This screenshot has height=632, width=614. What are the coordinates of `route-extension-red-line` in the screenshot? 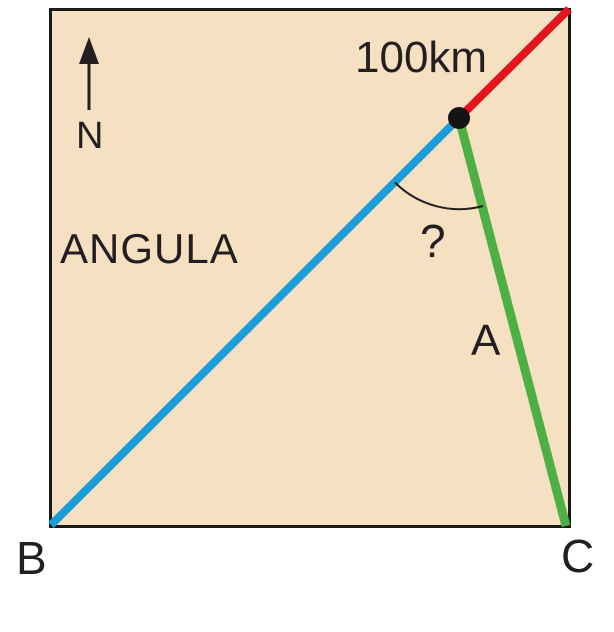 It's located at (514, 63).